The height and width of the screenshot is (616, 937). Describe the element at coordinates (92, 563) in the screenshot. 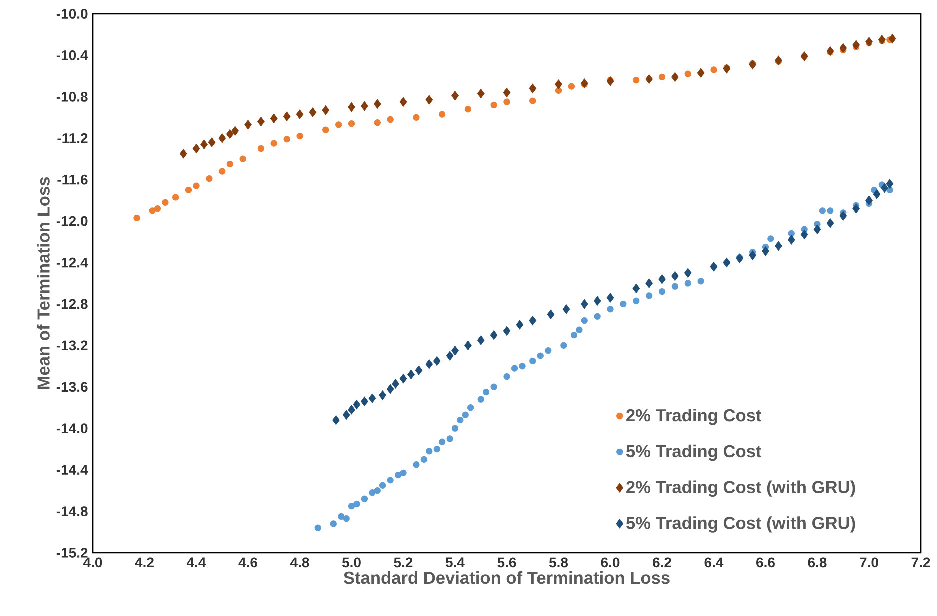

I see `x-tick-label: 4.0` at that location.